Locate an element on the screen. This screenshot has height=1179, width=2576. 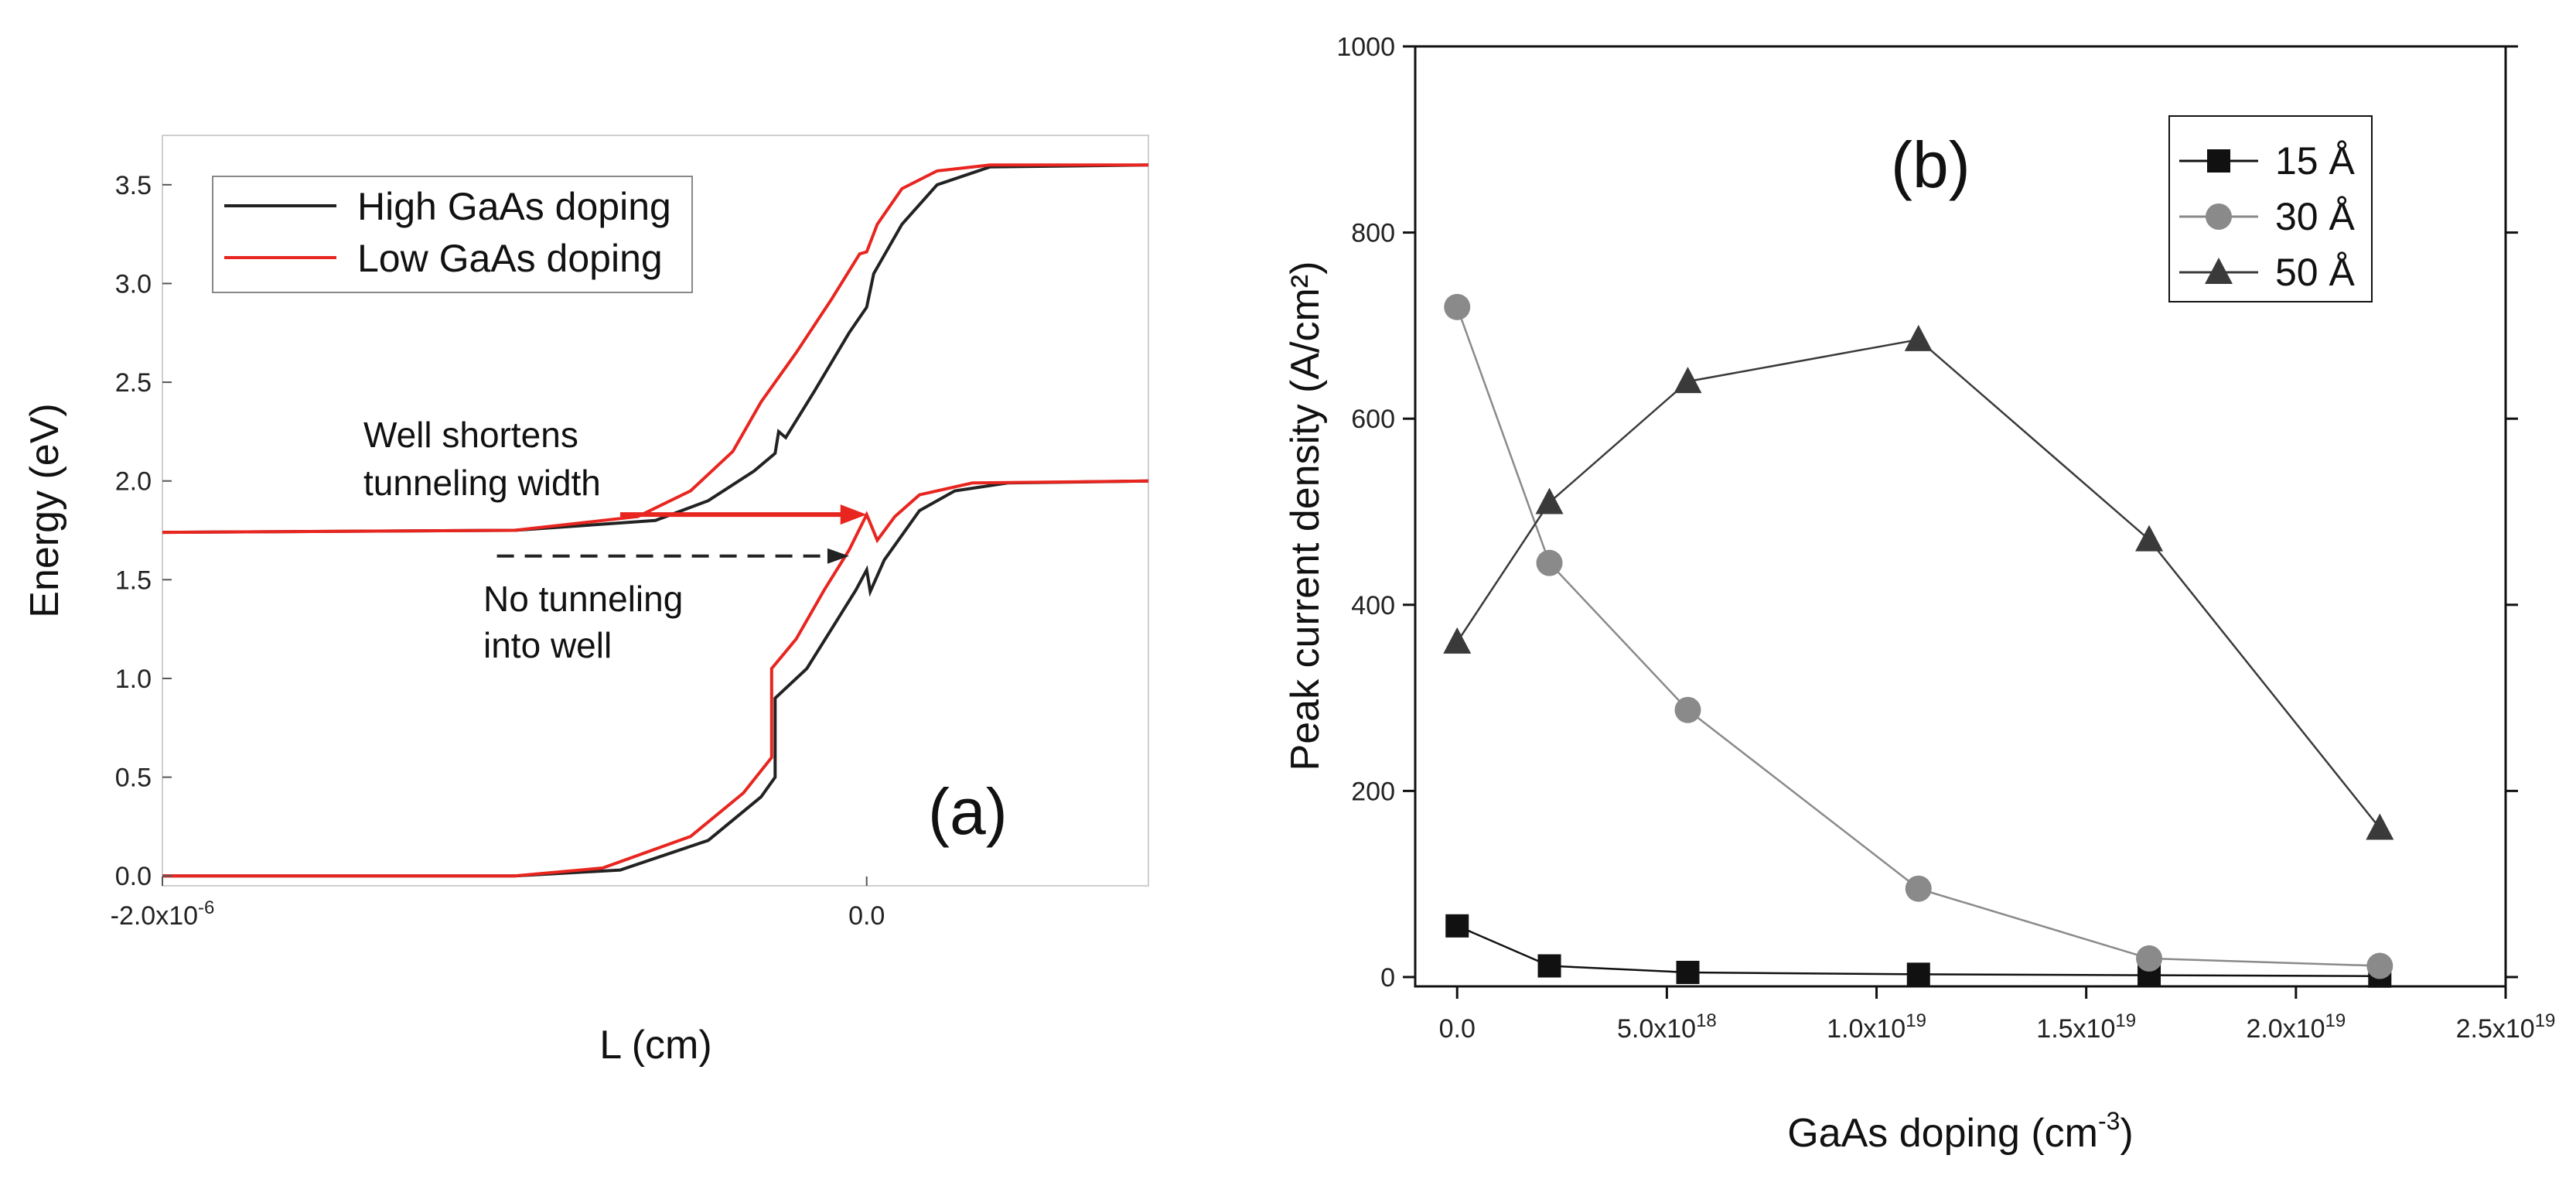
panel-b-legend-label-0: 15 Å is located at coordinates (2316, 161).